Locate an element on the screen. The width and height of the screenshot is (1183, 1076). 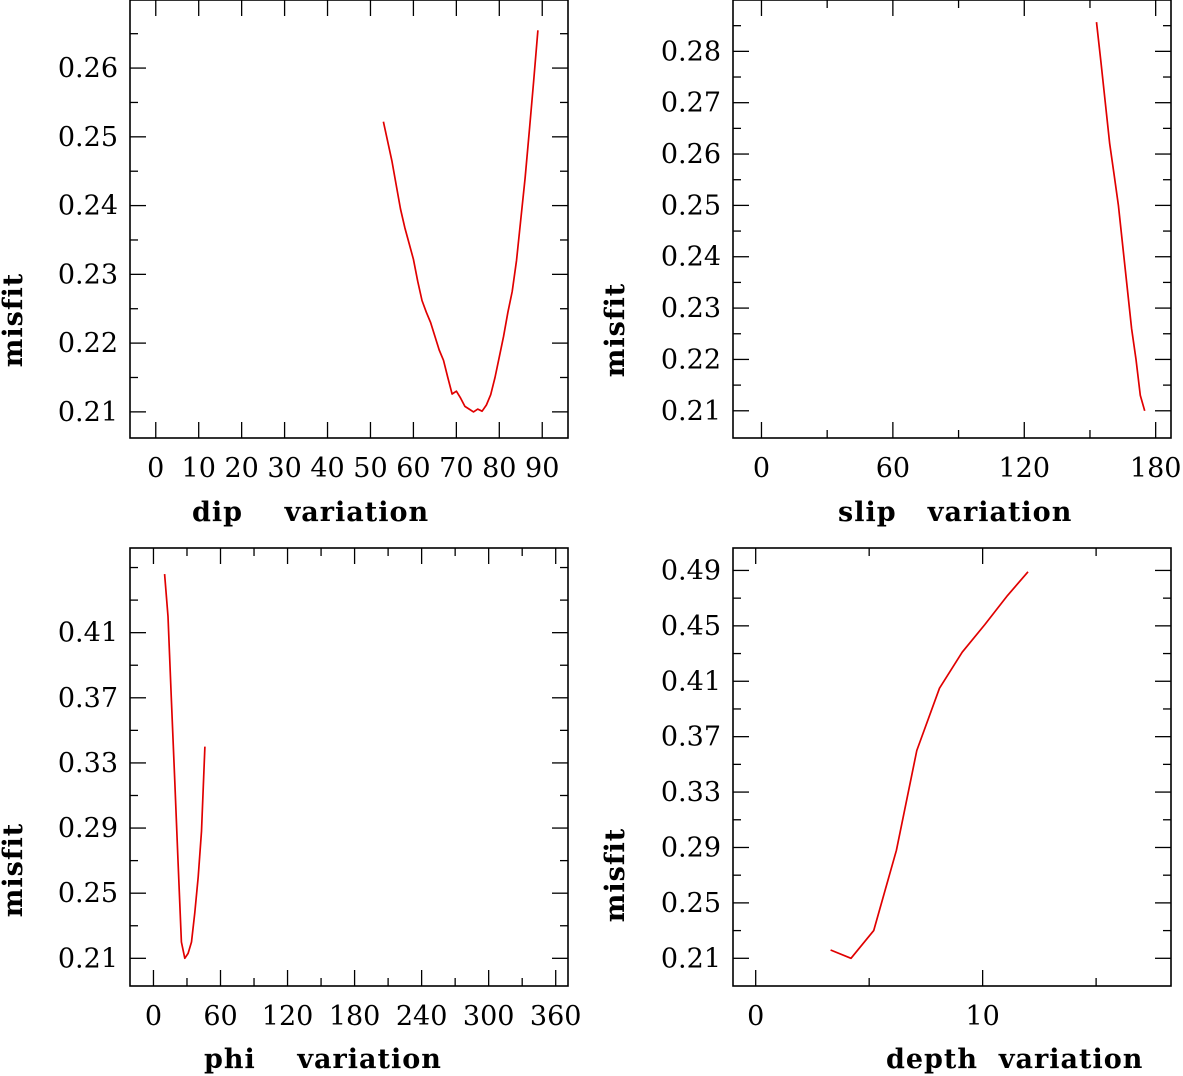
misfit-line-slip is located at coordinates (1120, 217).